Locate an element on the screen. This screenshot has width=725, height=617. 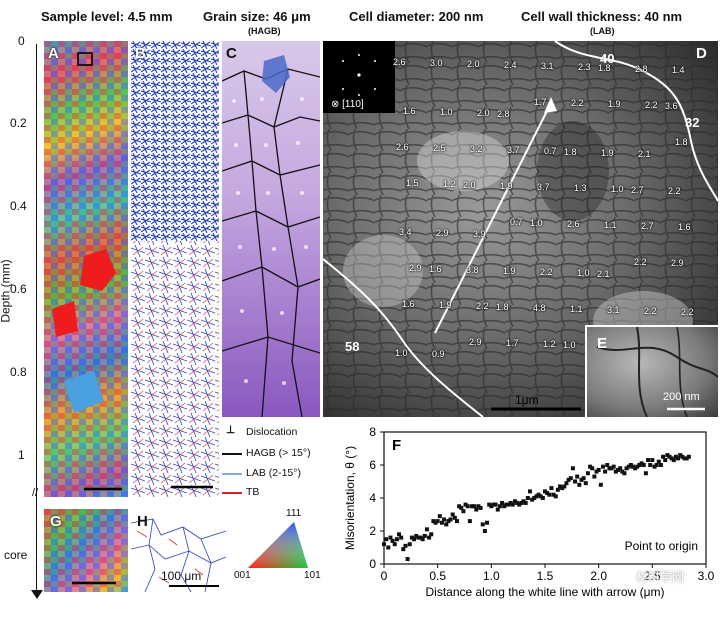
misorientation-value: 2.7 is located at coordinates (637, 190).